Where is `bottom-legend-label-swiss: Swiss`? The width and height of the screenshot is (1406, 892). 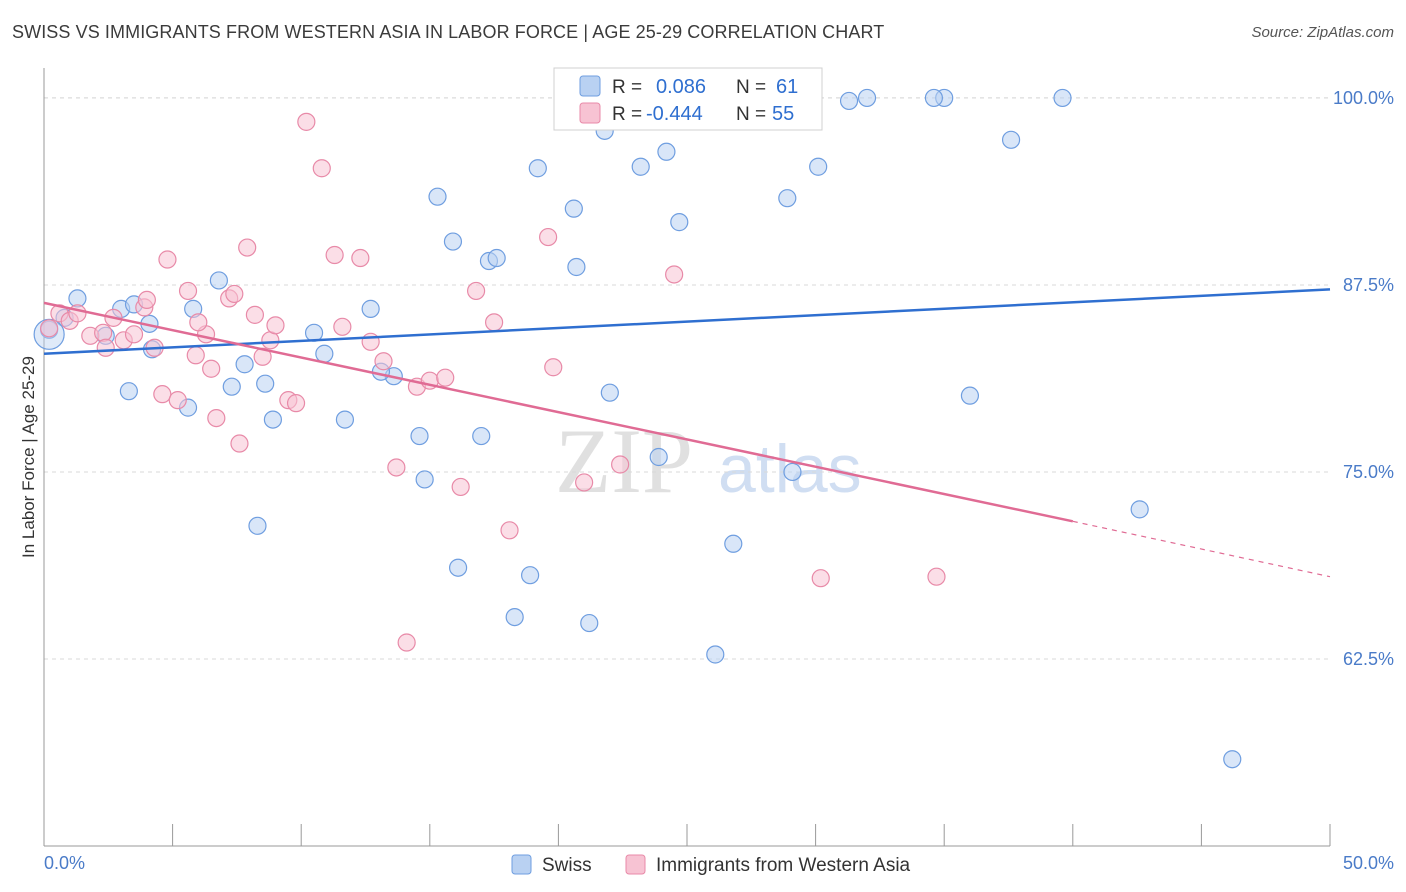 bottom-legend-label-swiss: Swiss is located at coordinates (567, 865).